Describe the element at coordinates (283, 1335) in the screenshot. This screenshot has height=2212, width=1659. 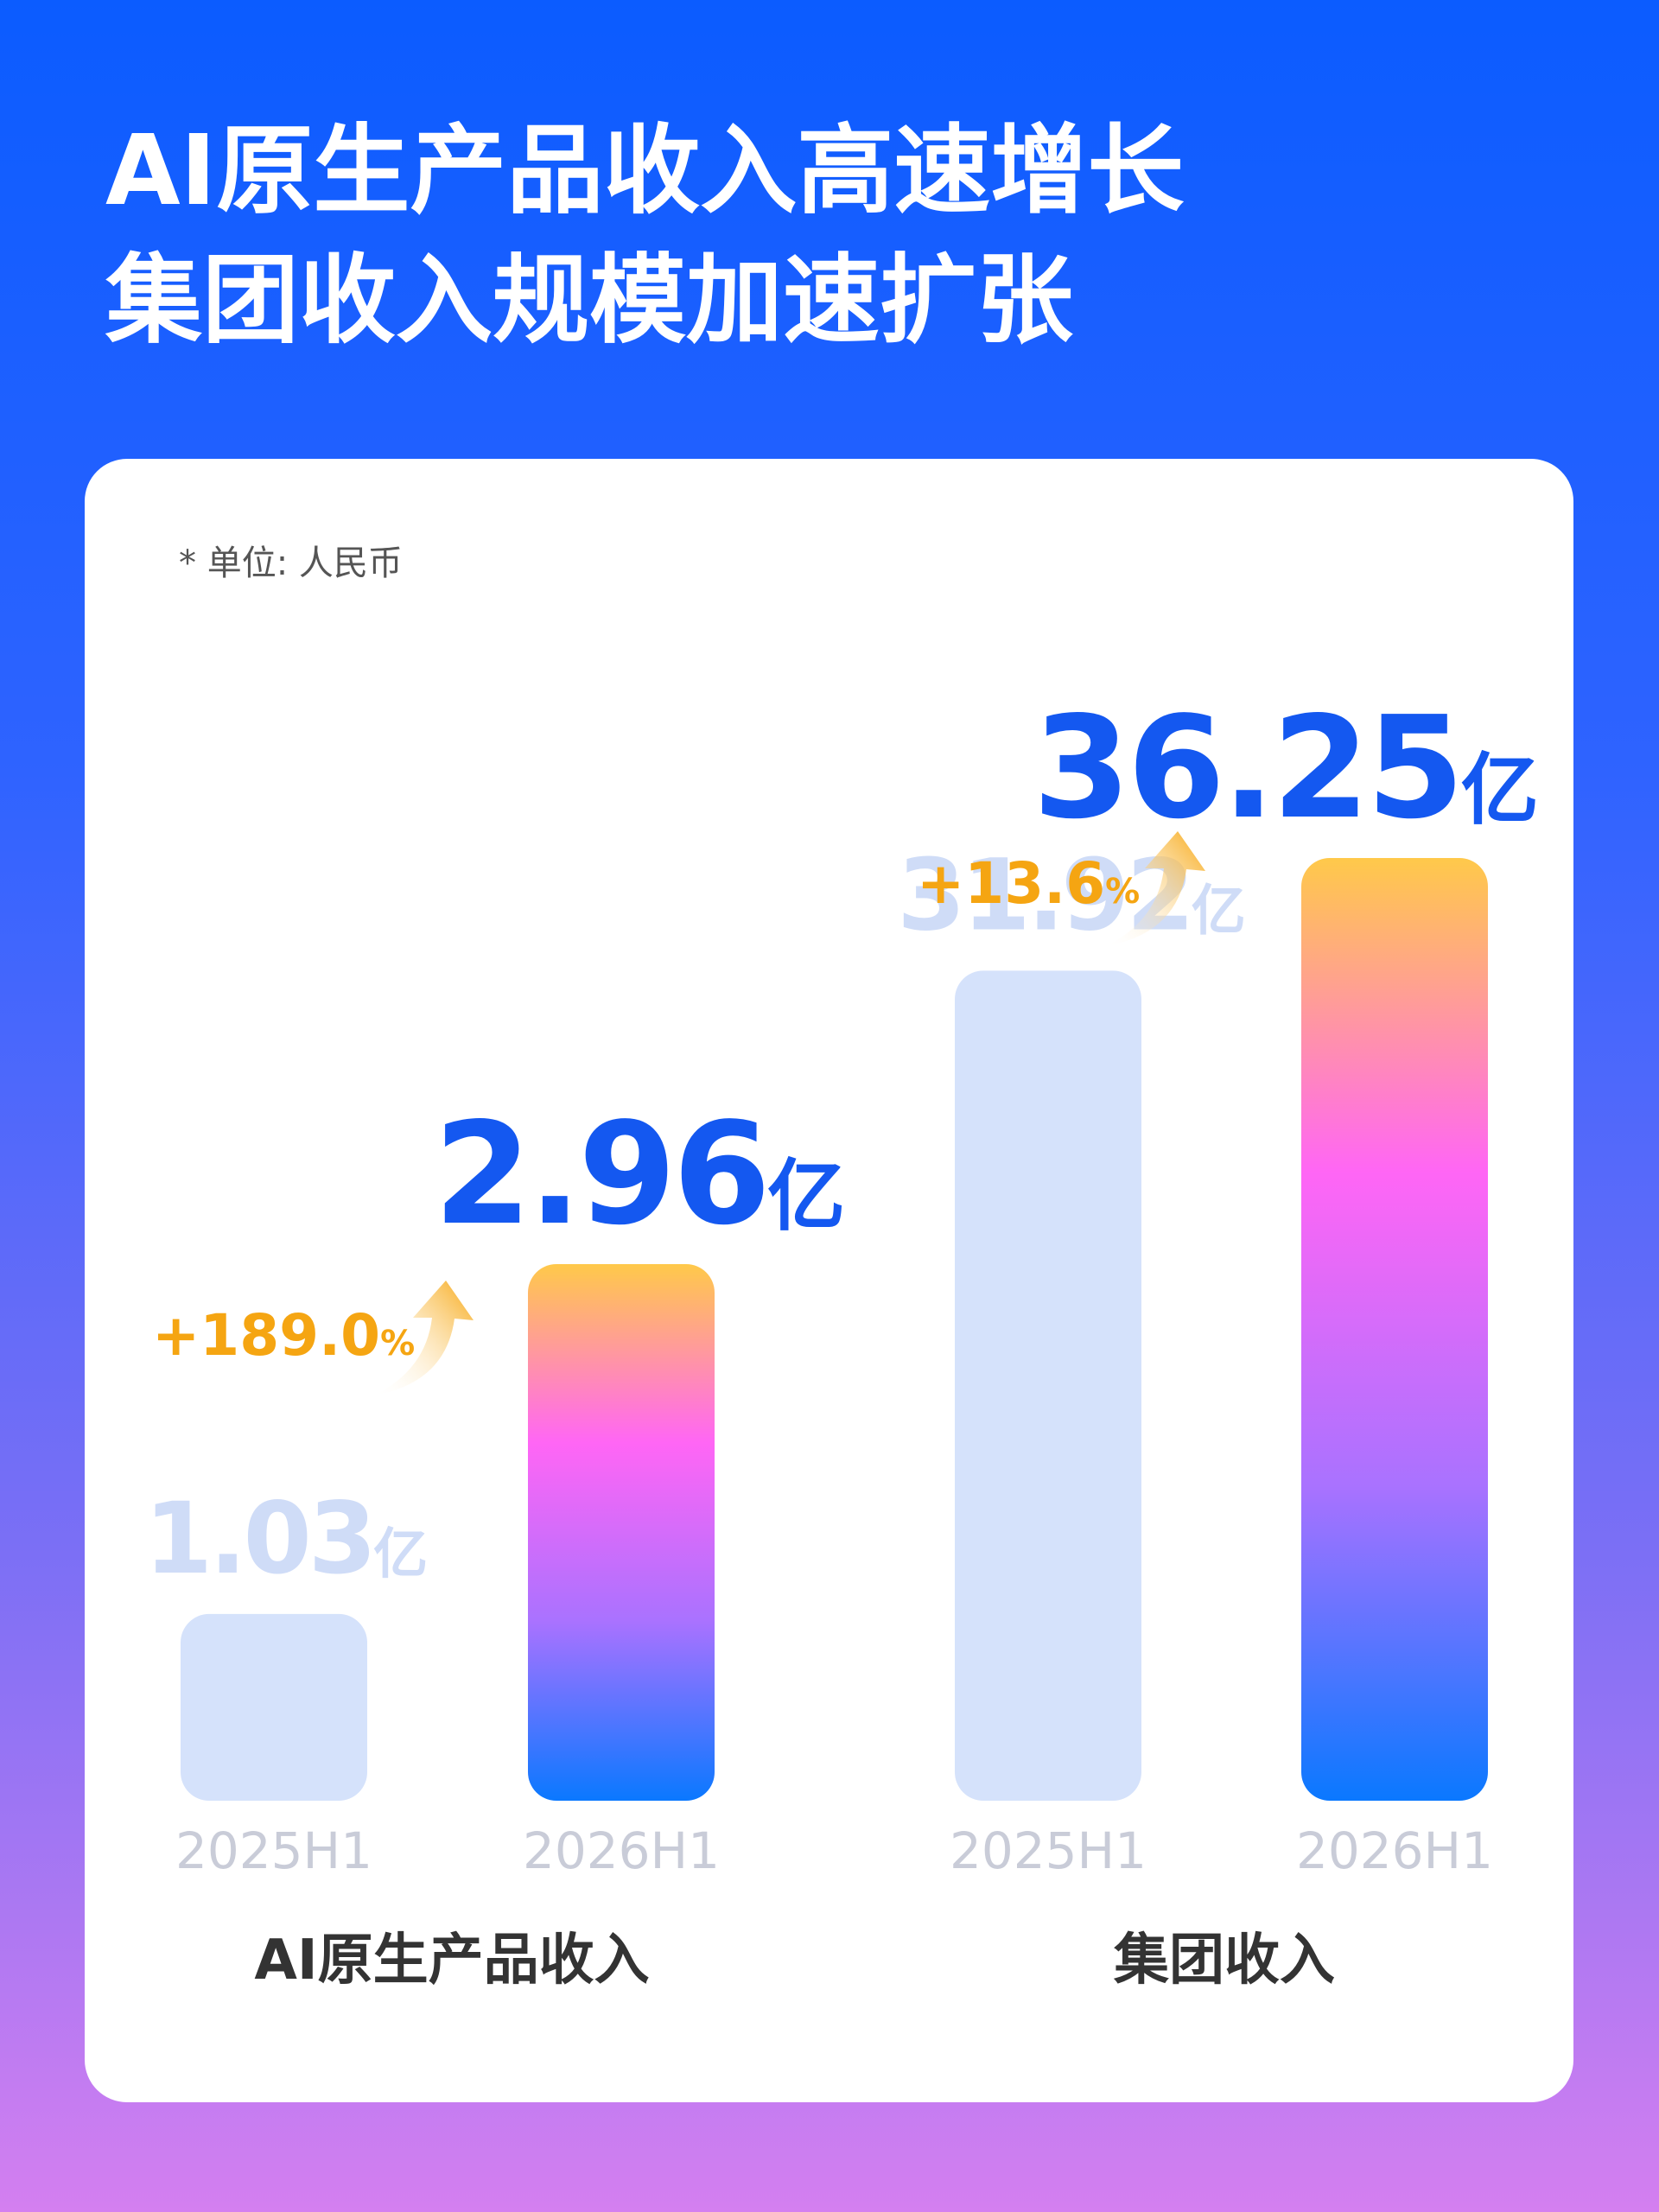
I see `growth-annotation: +189.0%` at that location.